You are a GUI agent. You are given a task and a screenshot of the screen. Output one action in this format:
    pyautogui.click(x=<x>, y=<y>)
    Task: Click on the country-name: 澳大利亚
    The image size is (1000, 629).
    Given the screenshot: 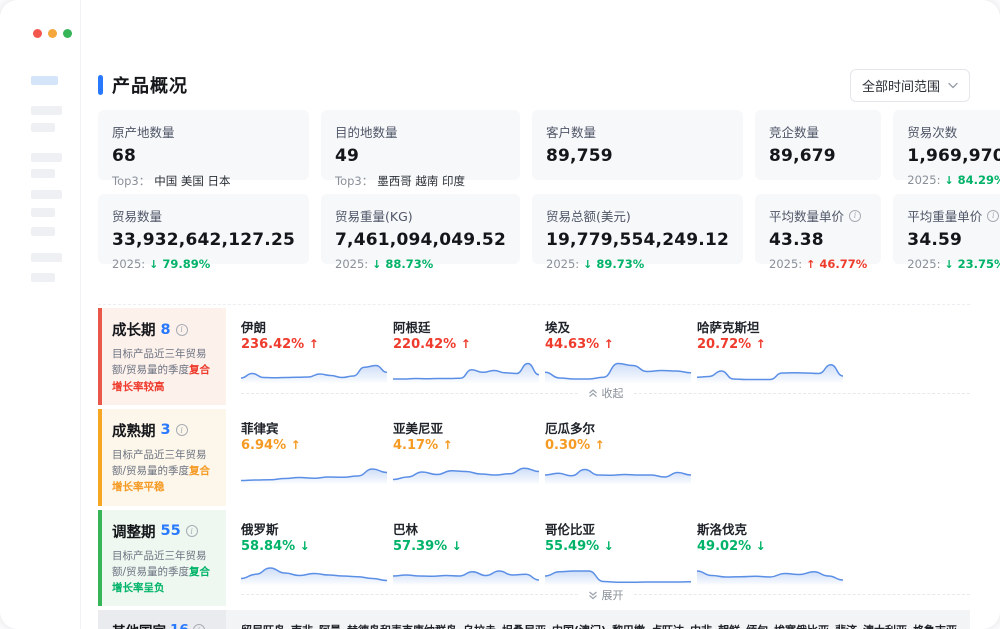 What is the action you would take?
    pyautogui.click(x=885, y=625)
    